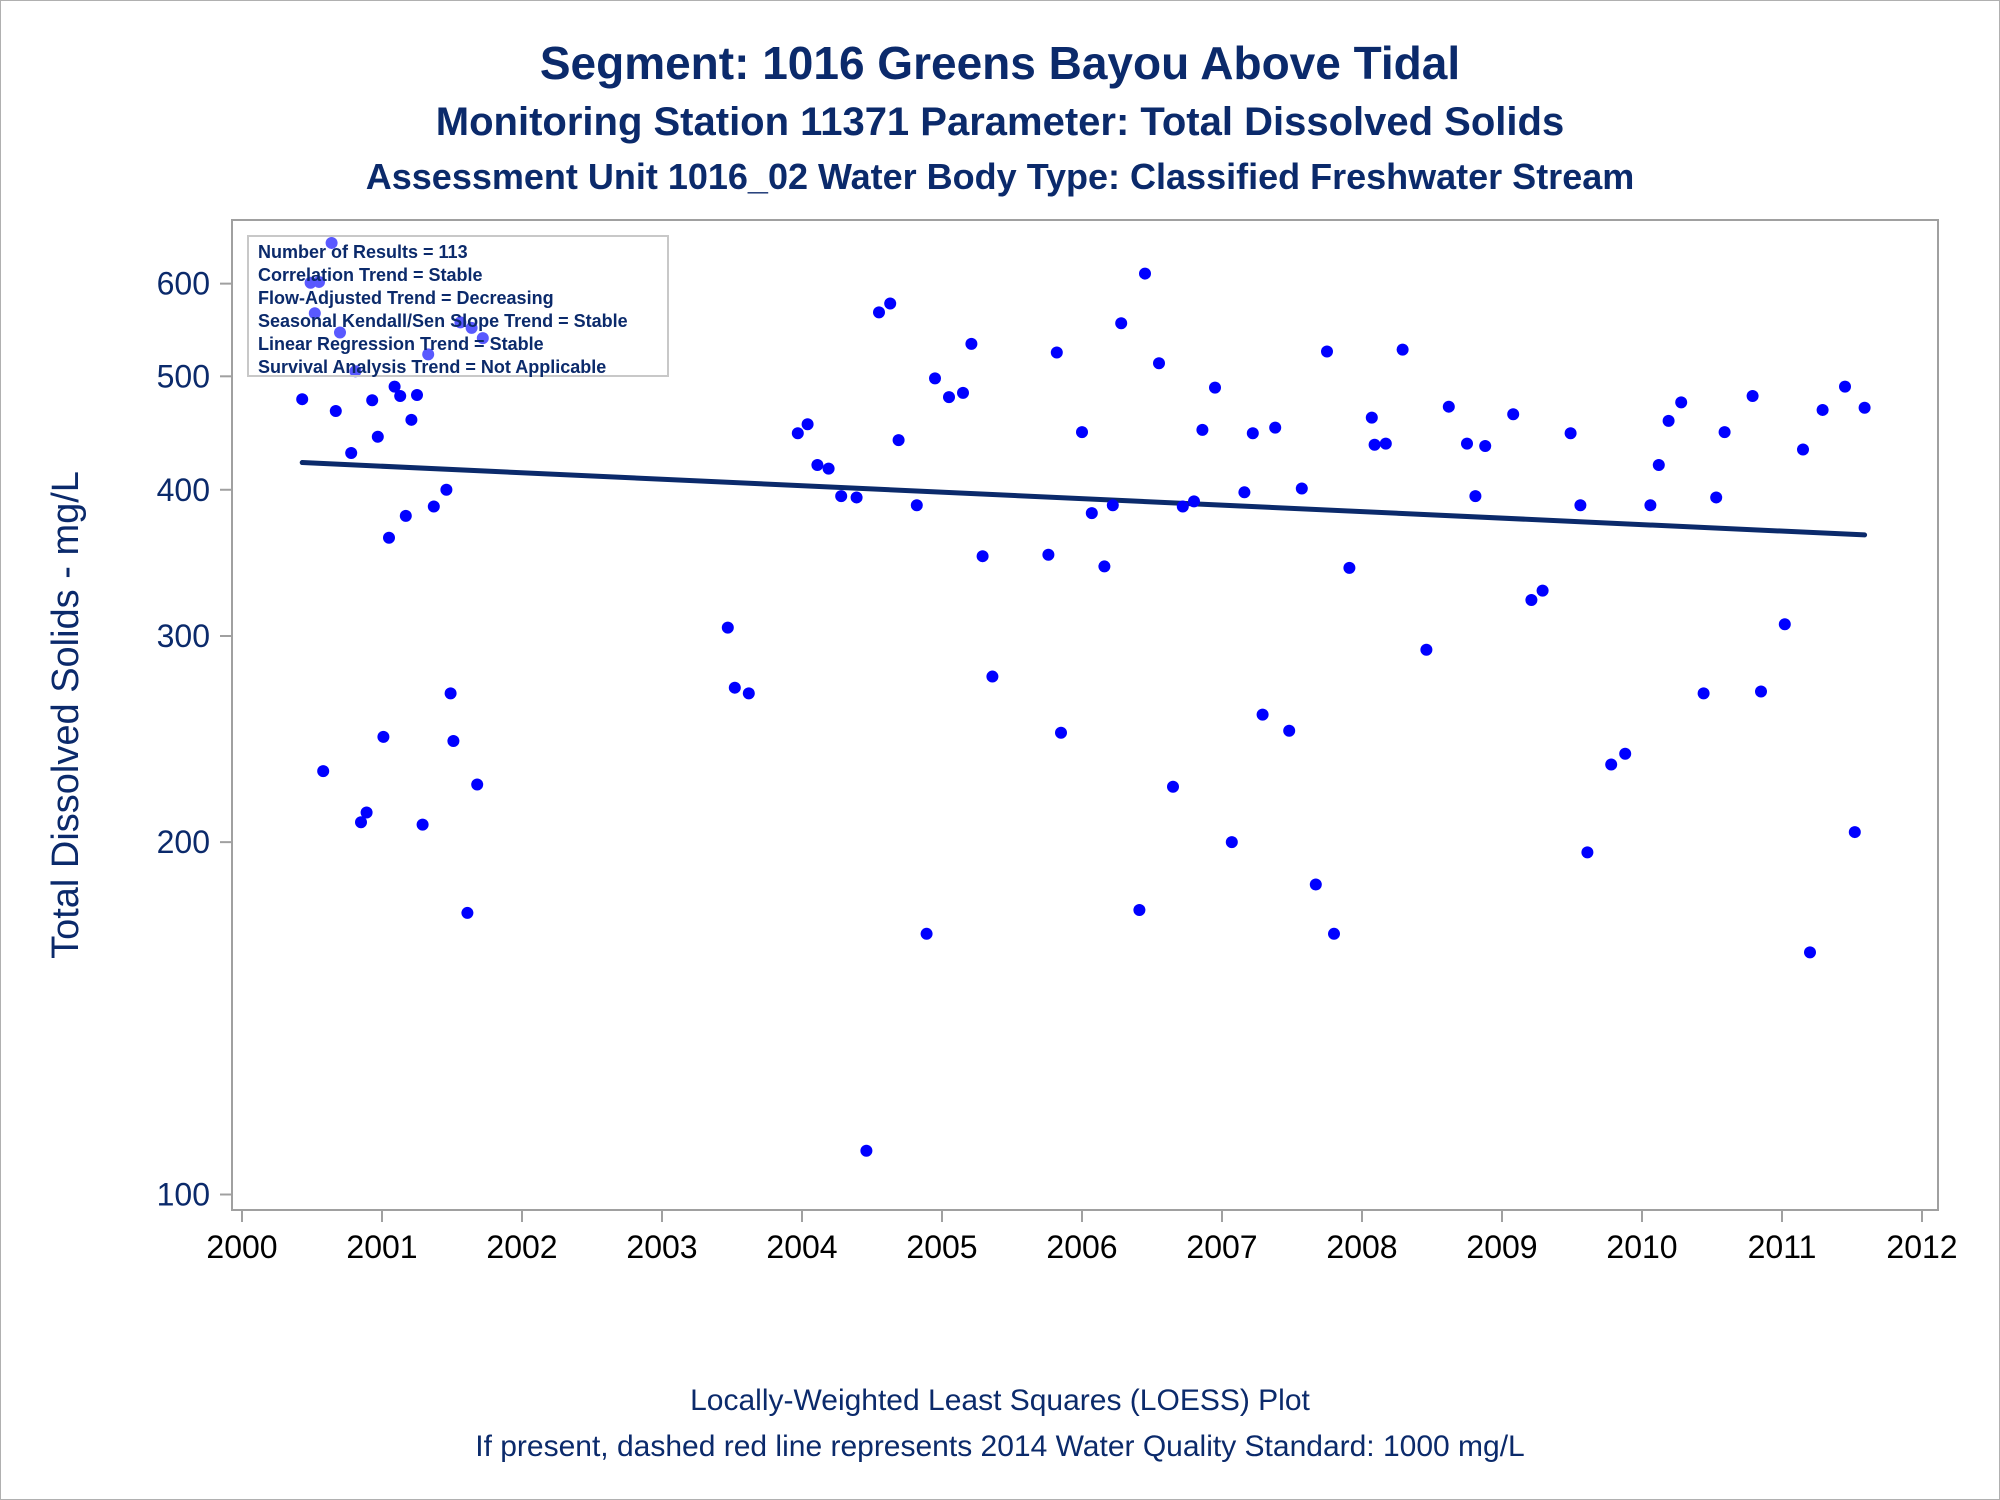 The height and width of the screenshot is (1500, 2000). What do you see at coordinates (401, 344) in the screenshot?
I see `stats-line: Linear Regression Trend = Stable` at bounding box center [401, 344].